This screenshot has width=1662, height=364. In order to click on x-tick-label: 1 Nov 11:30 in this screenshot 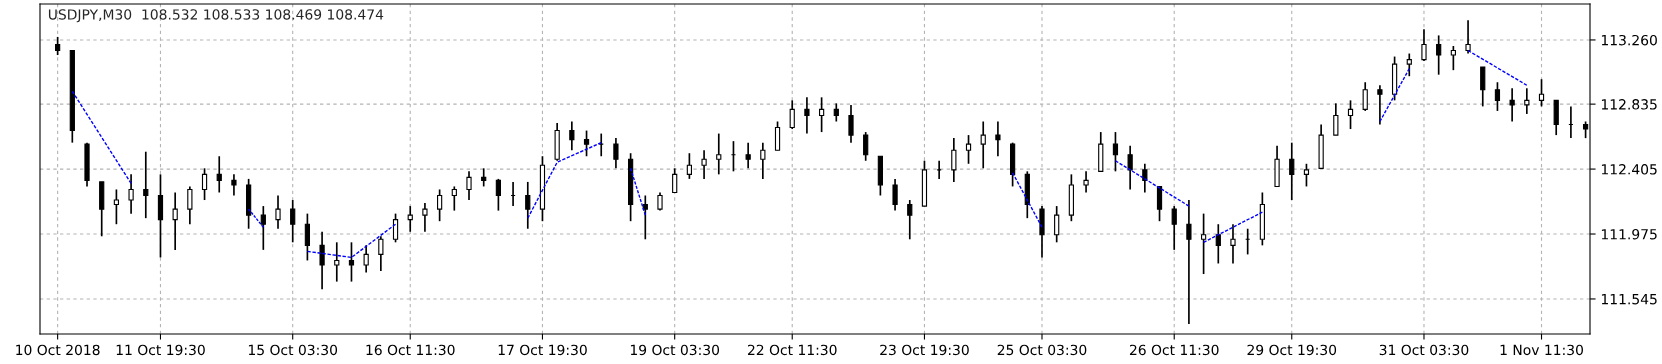, I will do `click(1541, 350)`.